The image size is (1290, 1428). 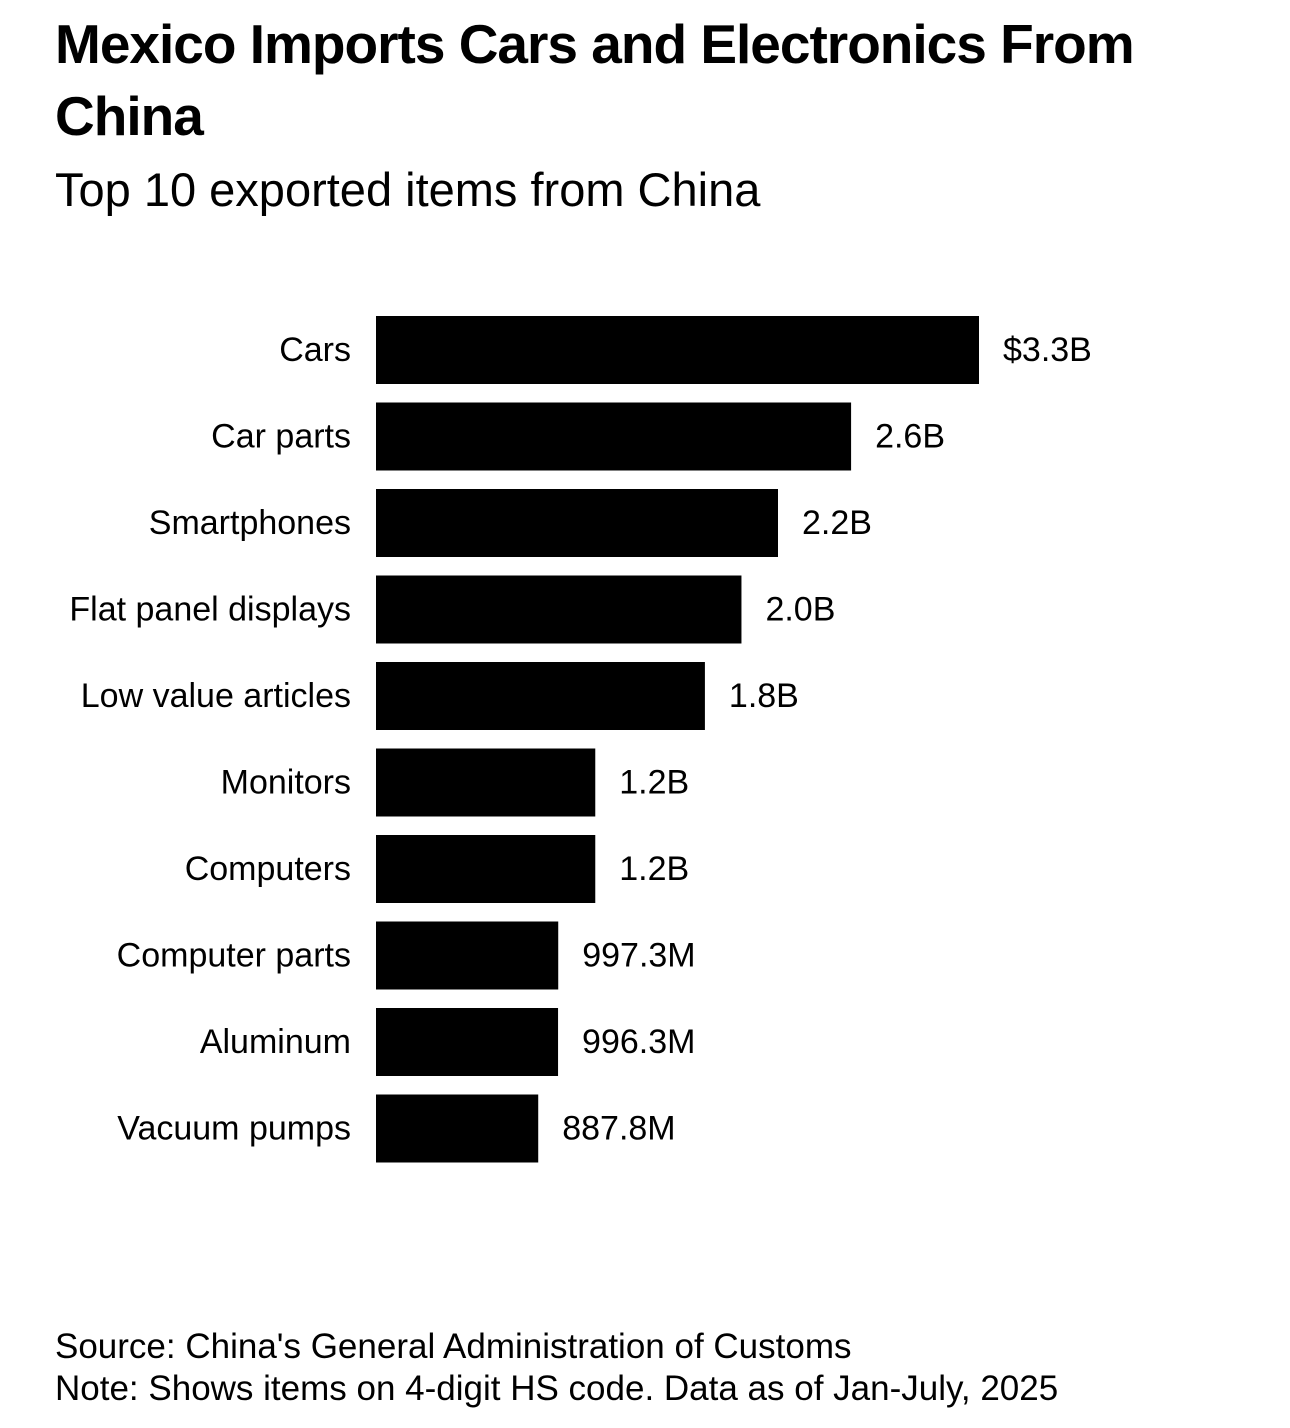 I want to click on category-label: Aluminum, so click(x=275, y=1042).